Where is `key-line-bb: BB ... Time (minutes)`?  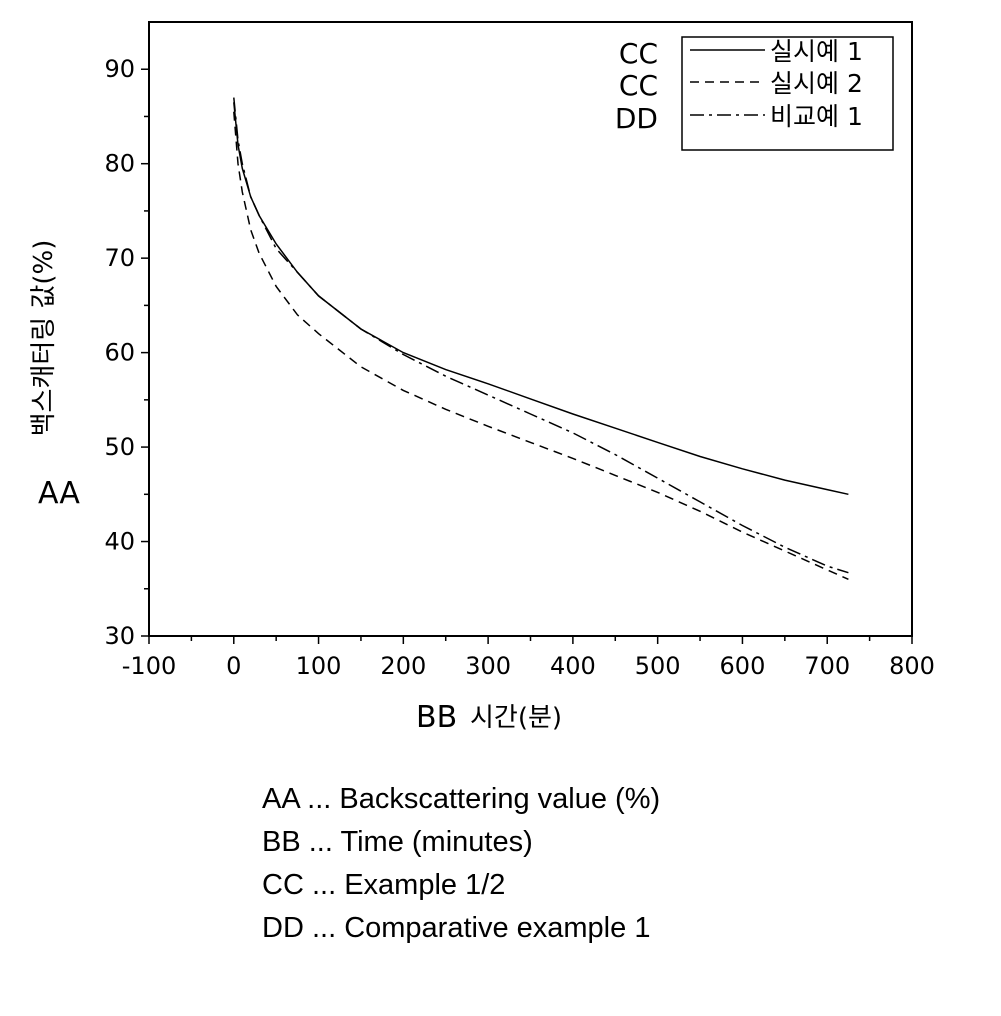
key-line-bb: BB ... Time (minutes) is located at coordinates (461, 842).